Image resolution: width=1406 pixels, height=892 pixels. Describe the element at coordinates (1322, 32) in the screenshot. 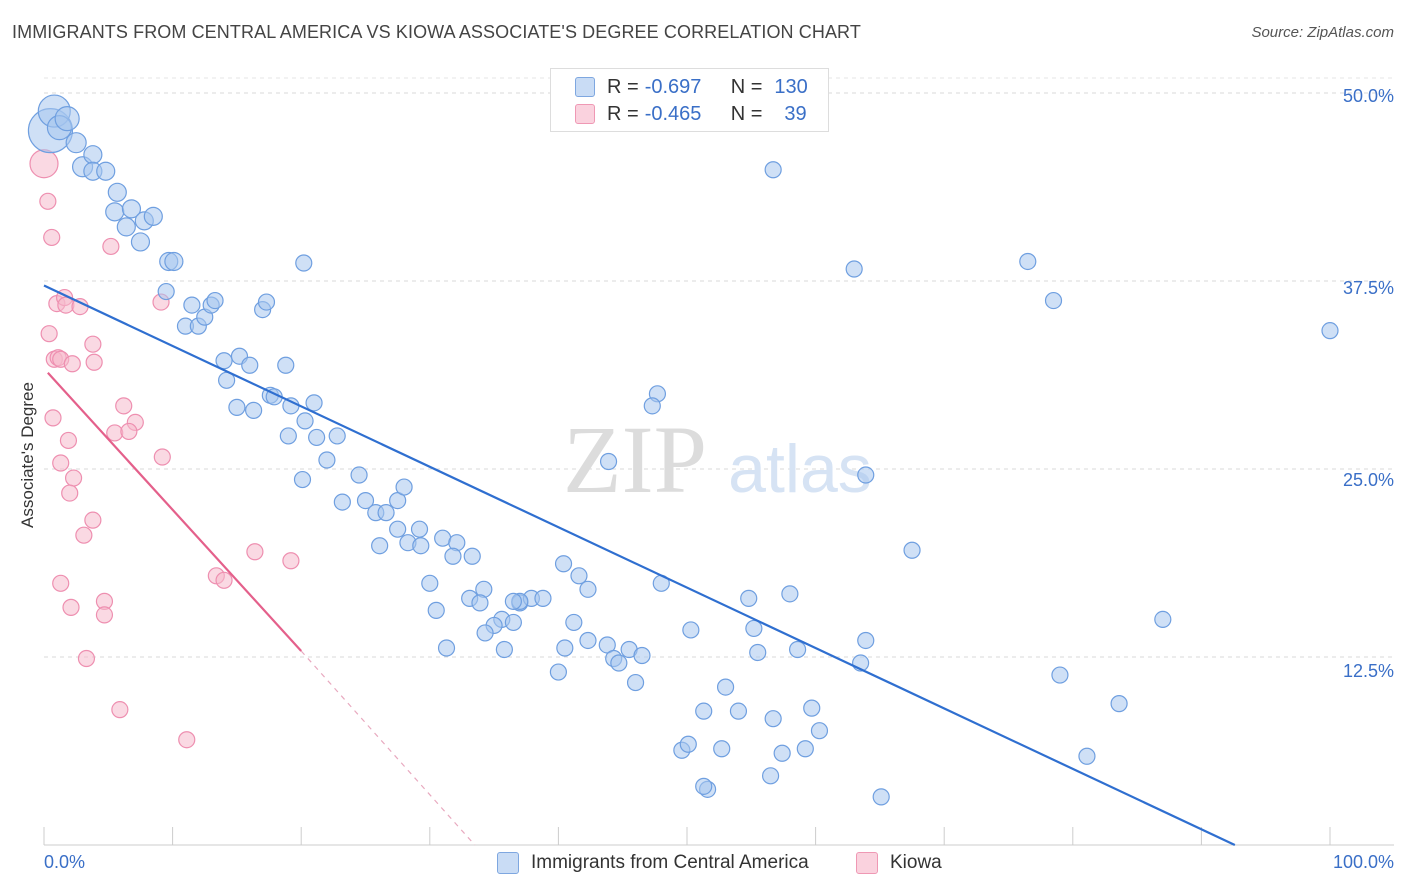

I see `source-label: Source: ZipAtlas.com` at that location.